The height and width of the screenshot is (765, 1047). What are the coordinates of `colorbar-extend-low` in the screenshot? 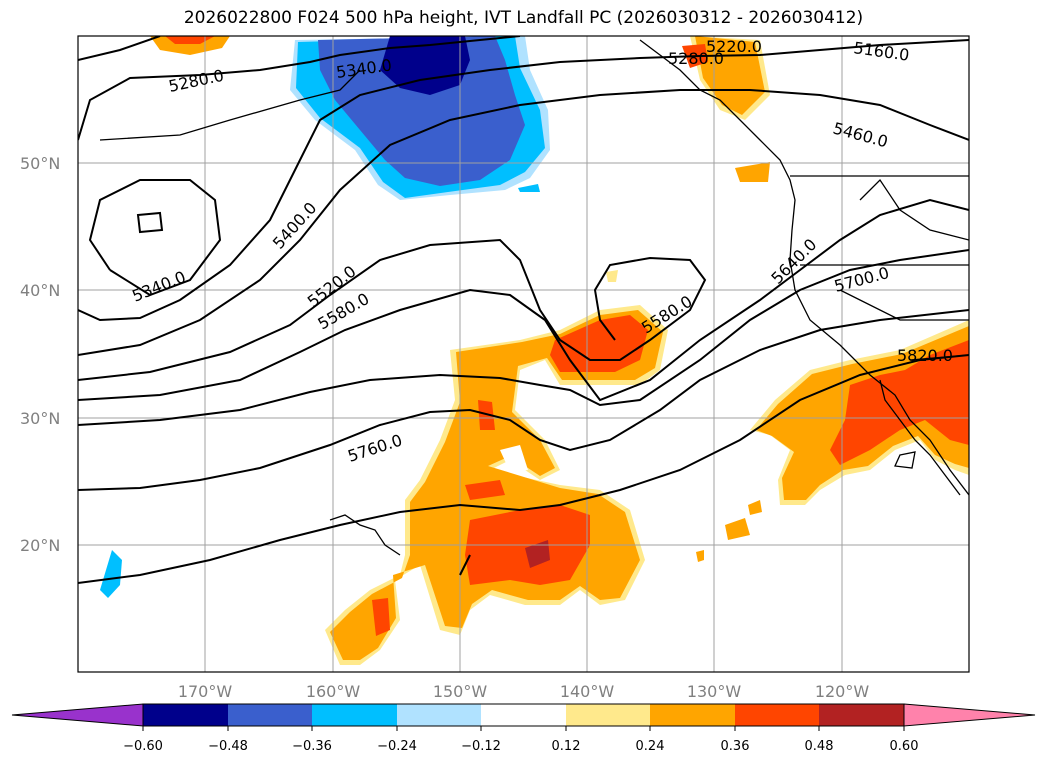 It's located at (77, 715).